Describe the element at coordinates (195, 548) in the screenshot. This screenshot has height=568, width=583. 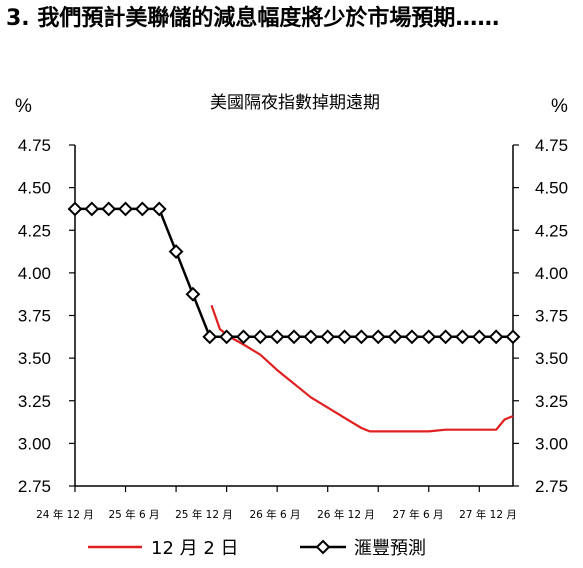
I see `legend-label-12-02: 12 月 2 日` at that location.